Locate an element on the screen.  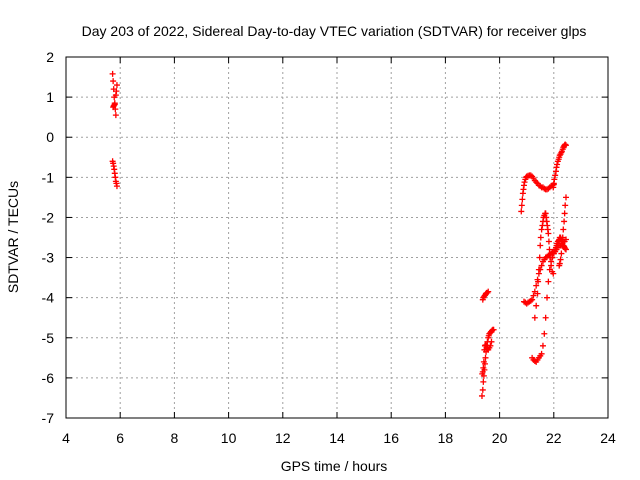
x-tick-label: 12 is located at coordinates (283, 438).